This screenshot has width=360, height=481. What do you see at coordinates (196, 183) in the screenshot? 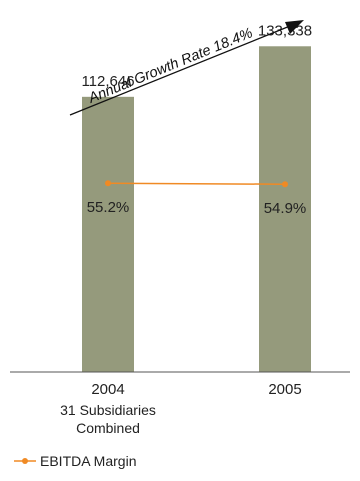
I see `ebitda-margin-line` at bounding box center [196, 183].